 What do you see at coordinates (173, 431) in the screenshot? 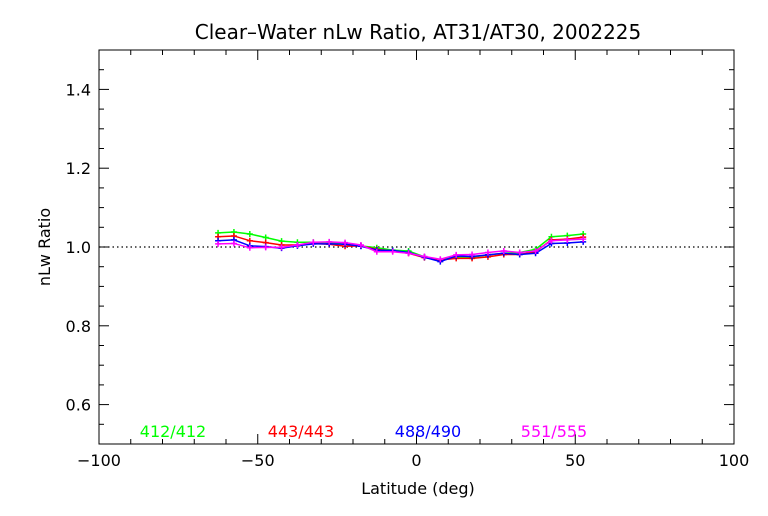
I see `legend-label: 412/412` at bounding box center [173, 431].